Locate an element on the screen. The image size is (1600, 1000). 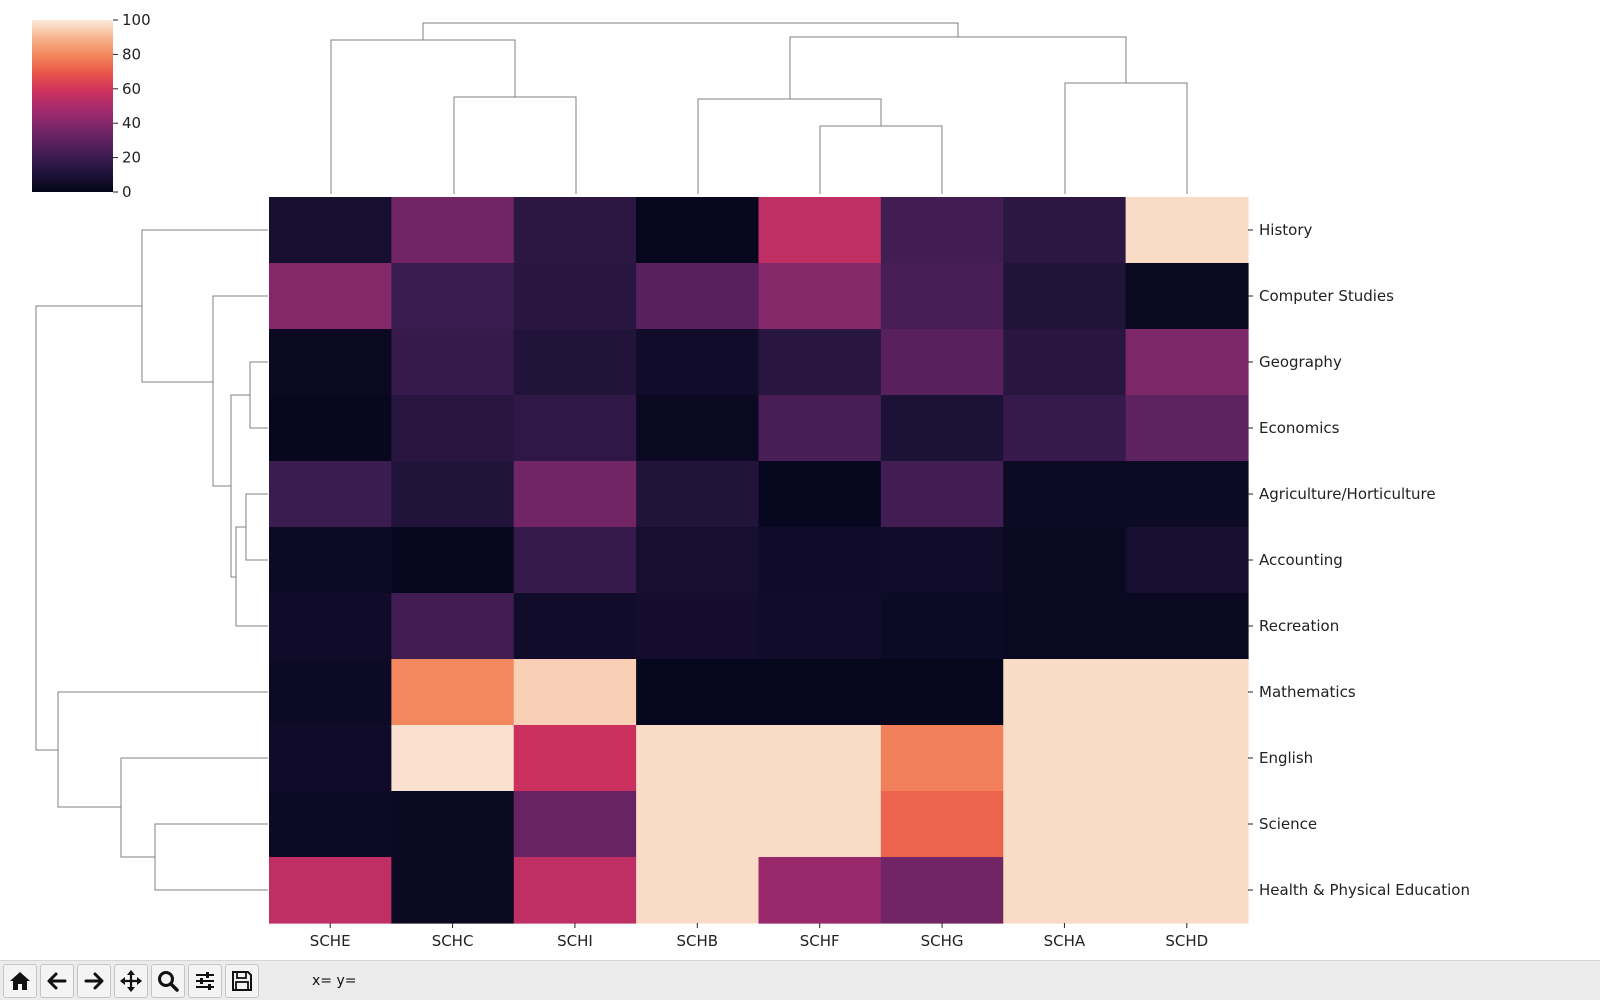
arrow-left-icon is located at coordinates (57, 981).